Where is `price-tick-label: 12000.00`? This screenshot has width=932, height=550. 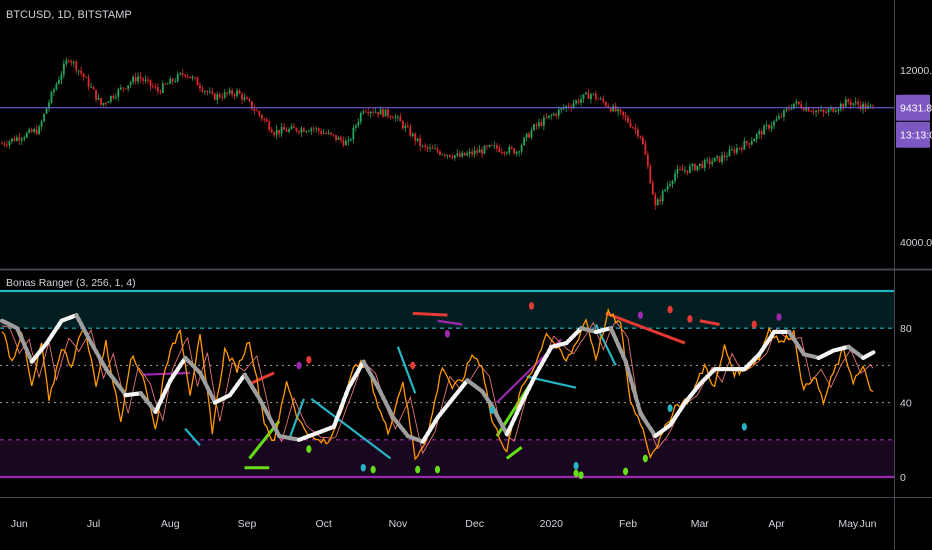 price-tick-label: 12000.00 is located at coordinates (916, 71).